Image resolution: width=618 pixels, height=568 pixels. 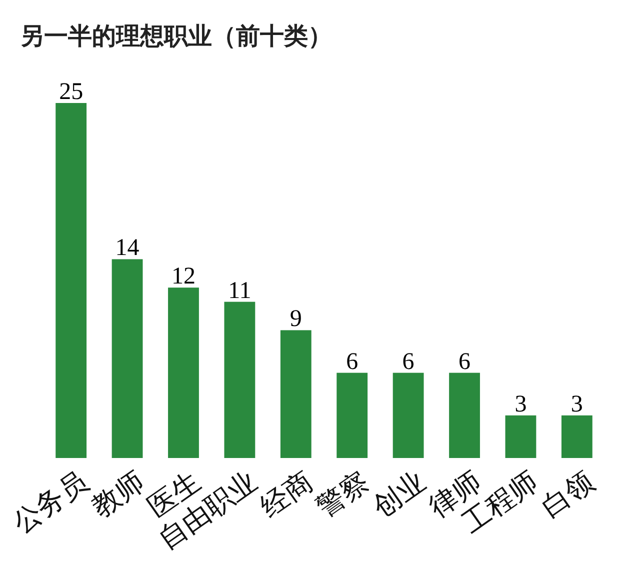 What do you see at coordinates (127, 248) in the screenshot?
I see `data-label: 14` at bounding box center [127, 248].